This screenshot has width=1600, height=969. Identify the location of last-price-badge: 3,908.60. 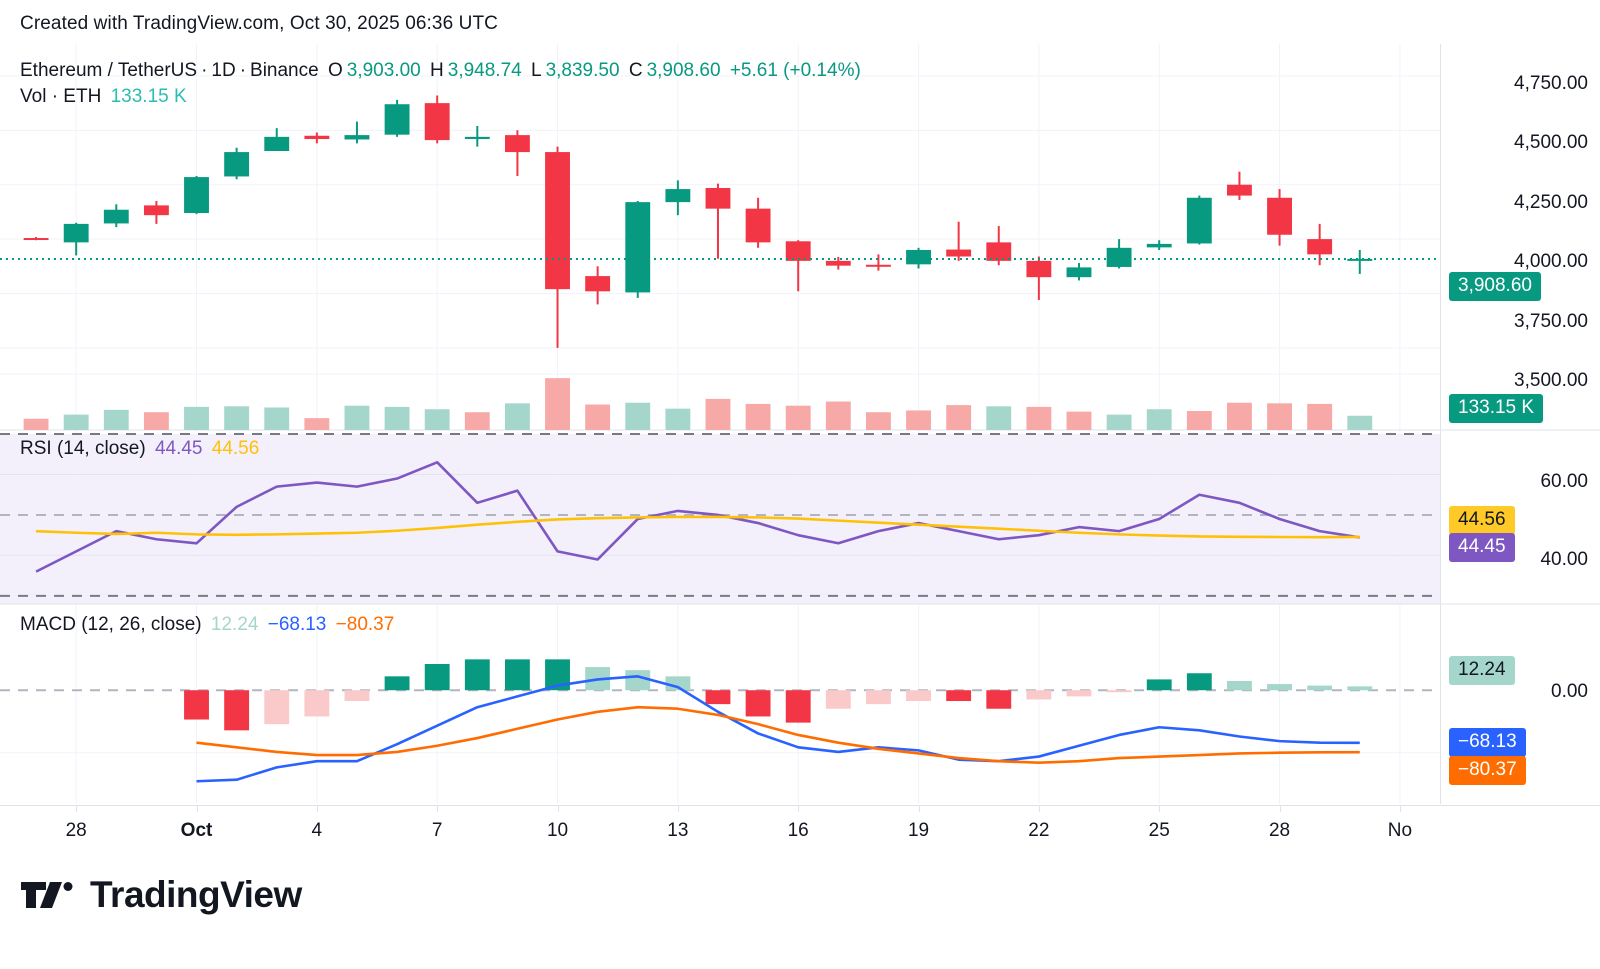
(1495, 286).